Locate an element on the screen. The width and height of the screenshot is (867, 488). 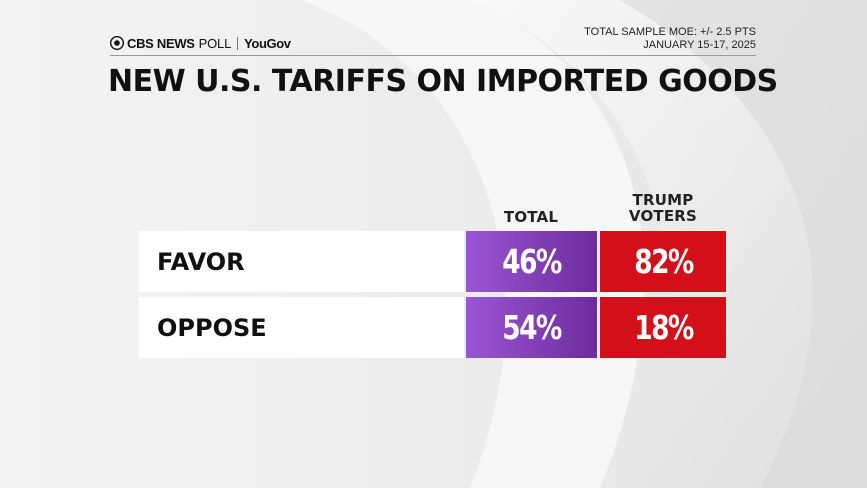
value-favor-trump-voters: 82% is located at coordinates (663, 261).